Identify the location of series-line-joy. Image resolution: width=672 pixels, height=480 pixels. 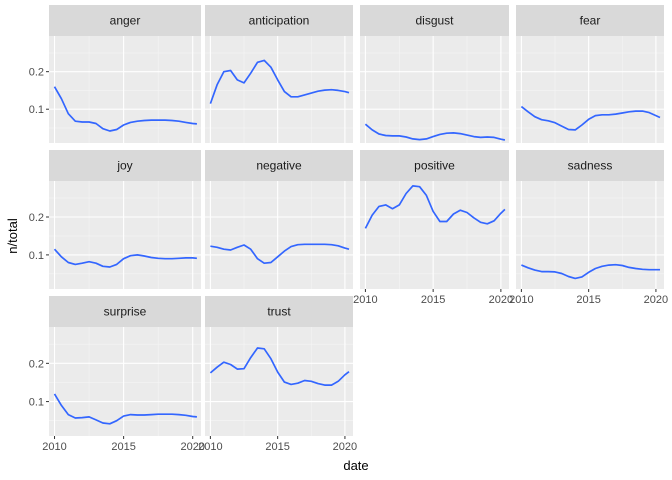
(125, 258).